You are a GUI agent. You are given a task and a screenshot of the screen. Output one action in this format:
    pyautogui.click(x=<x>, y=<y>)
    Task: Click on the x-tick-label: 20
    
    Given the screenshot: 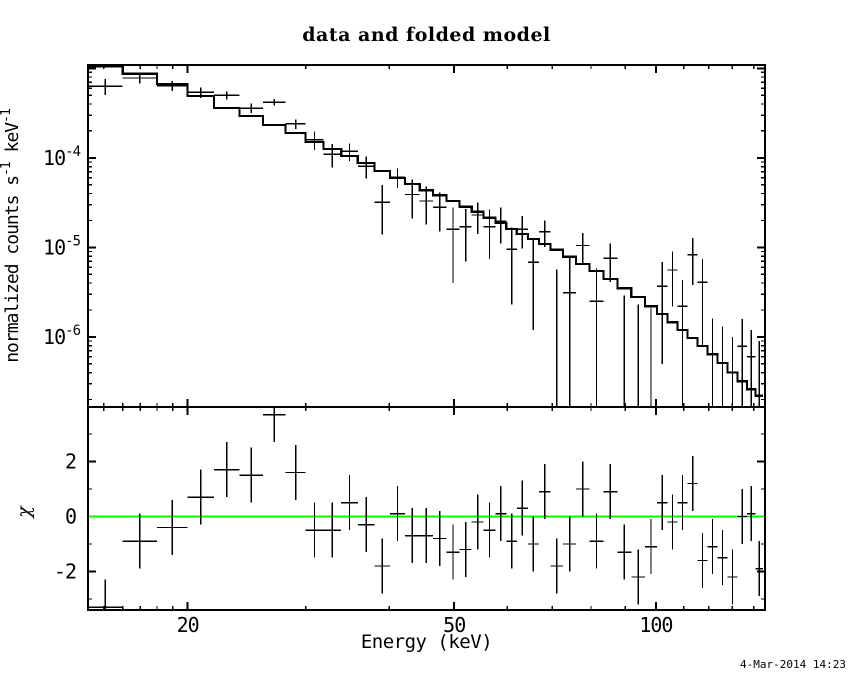 What is the action you would take?
    pyautogui.click(x=188, y=625)
    